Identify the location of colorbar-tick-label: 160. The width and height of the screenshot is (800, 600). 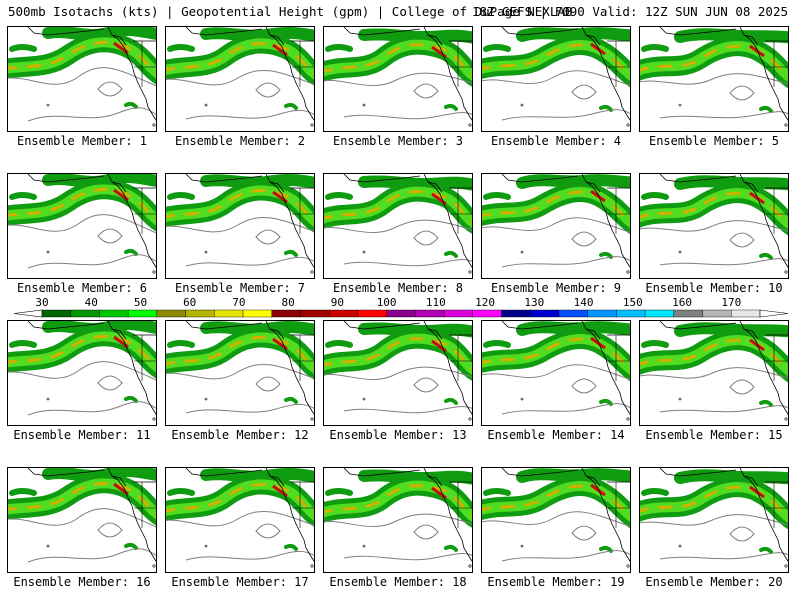
(682, 302).